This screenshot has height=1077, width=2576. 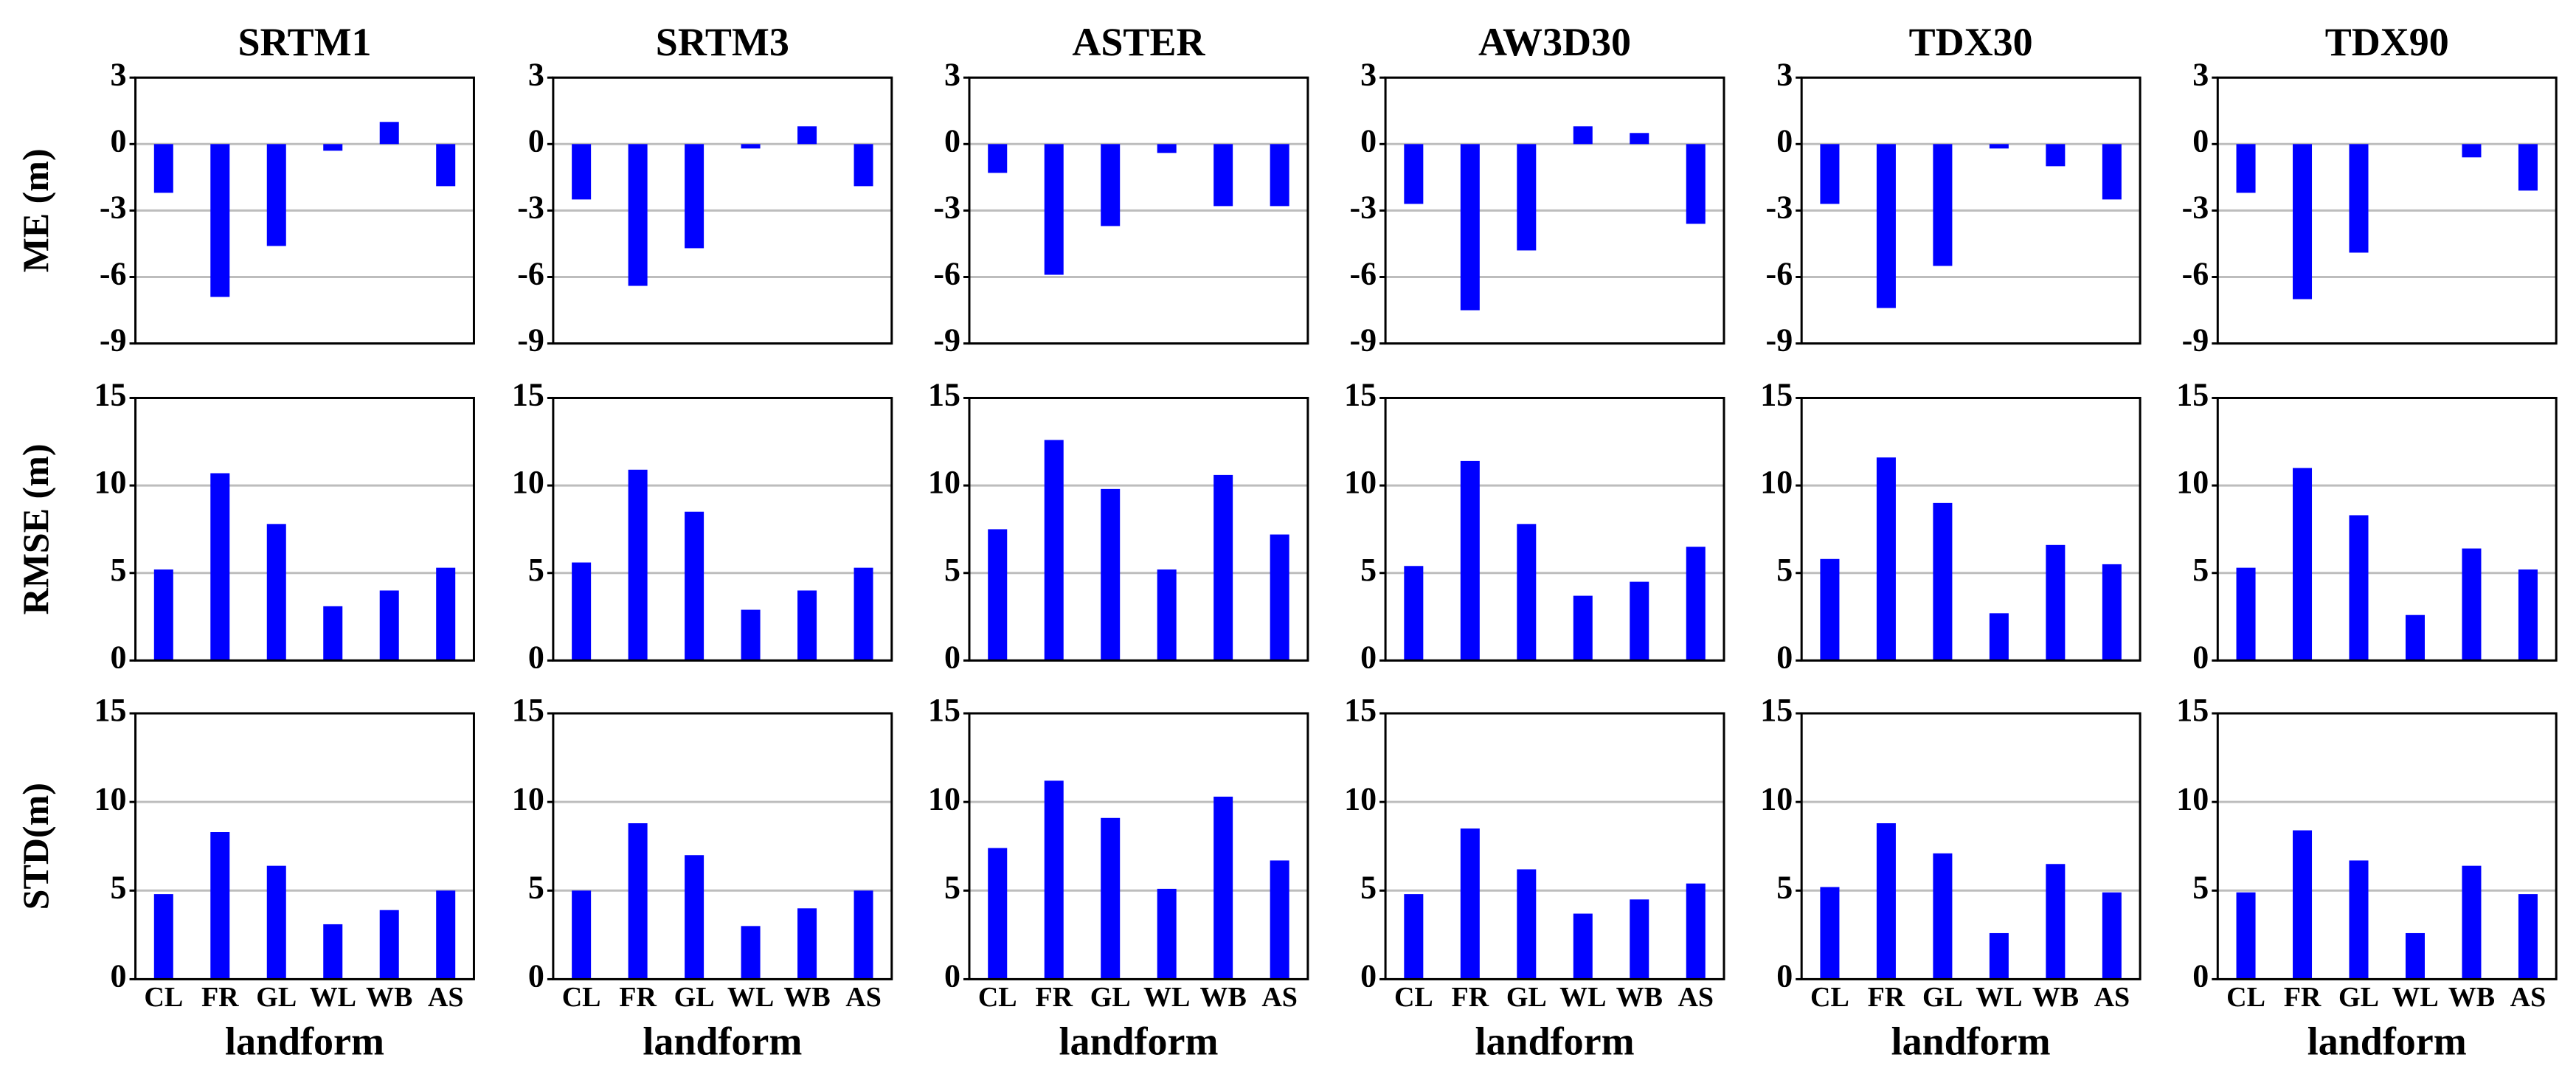 I want to click on chart-title: SRTM3, so click(x=723, y=42).